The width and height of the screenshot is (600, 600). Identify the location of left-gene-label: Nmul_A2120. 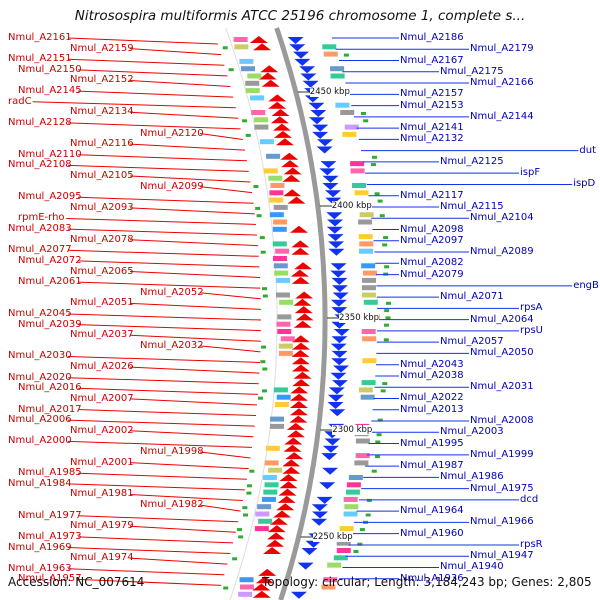
(172, 133).